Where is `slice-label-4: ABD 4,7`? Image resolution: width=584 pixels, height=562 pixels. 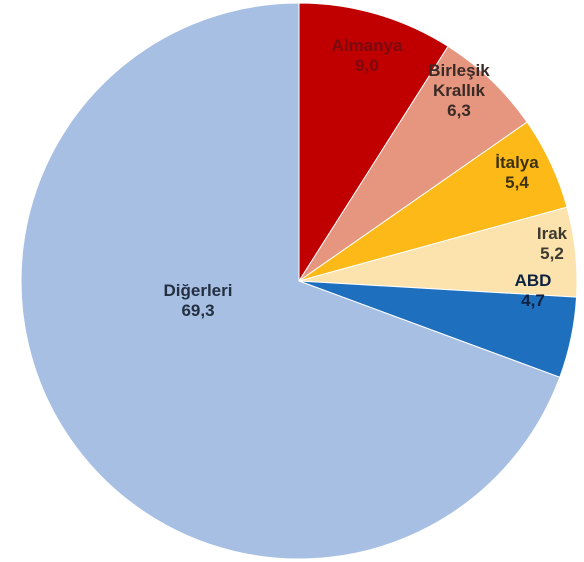
slice-label-4: ABD 4,7 is located at coordinates (533, 290).